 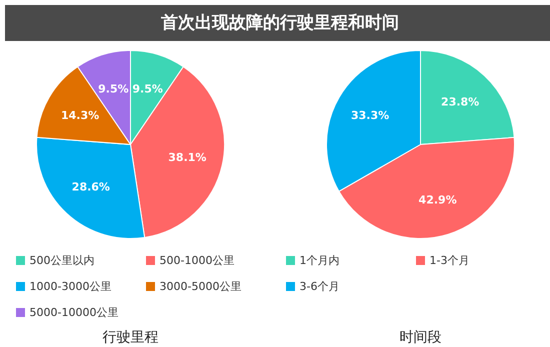 I want to click on legend-label: 3-6个月, so click(x=320, y=286).